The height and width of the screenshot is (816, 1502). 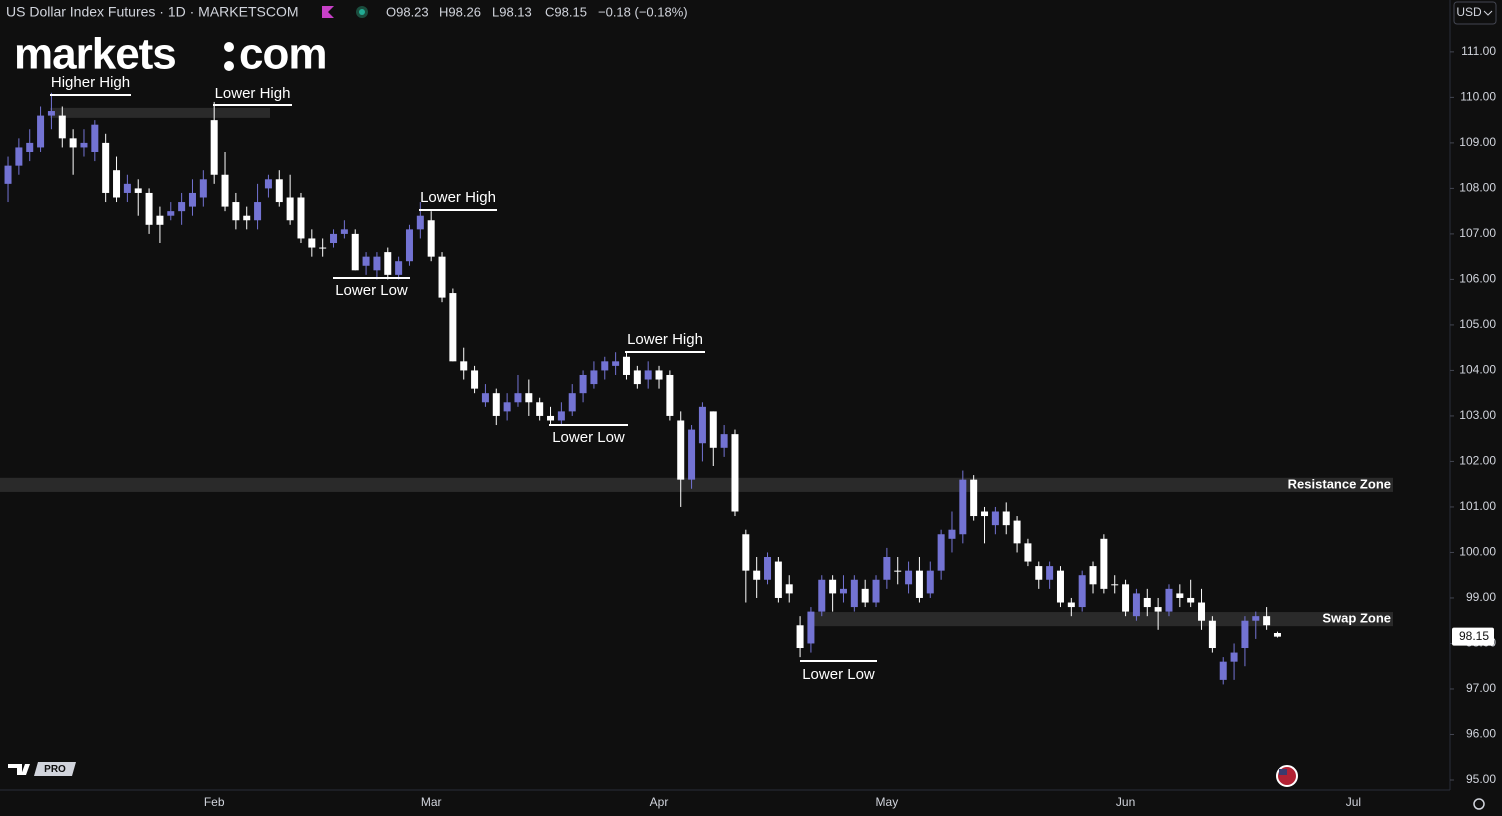 I want to click on y-tick-label: 97.00, so click(x=1481, y=688).